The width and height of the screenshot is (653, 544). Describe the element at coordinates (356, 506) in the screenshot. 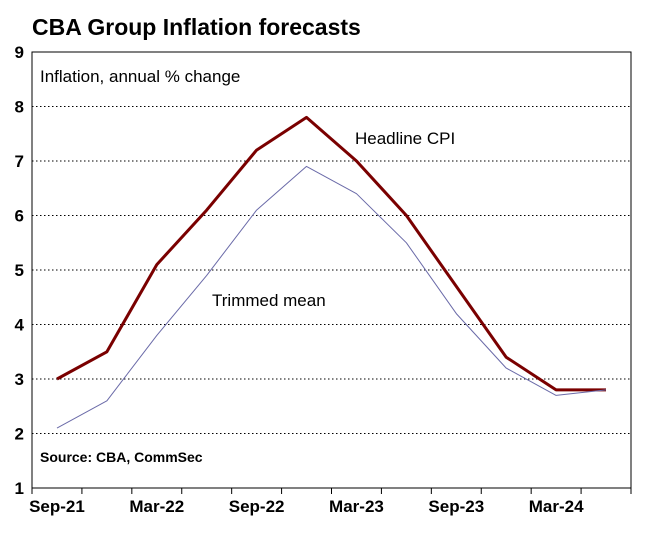

I see `x-tick-label: Mar-23` at that location.